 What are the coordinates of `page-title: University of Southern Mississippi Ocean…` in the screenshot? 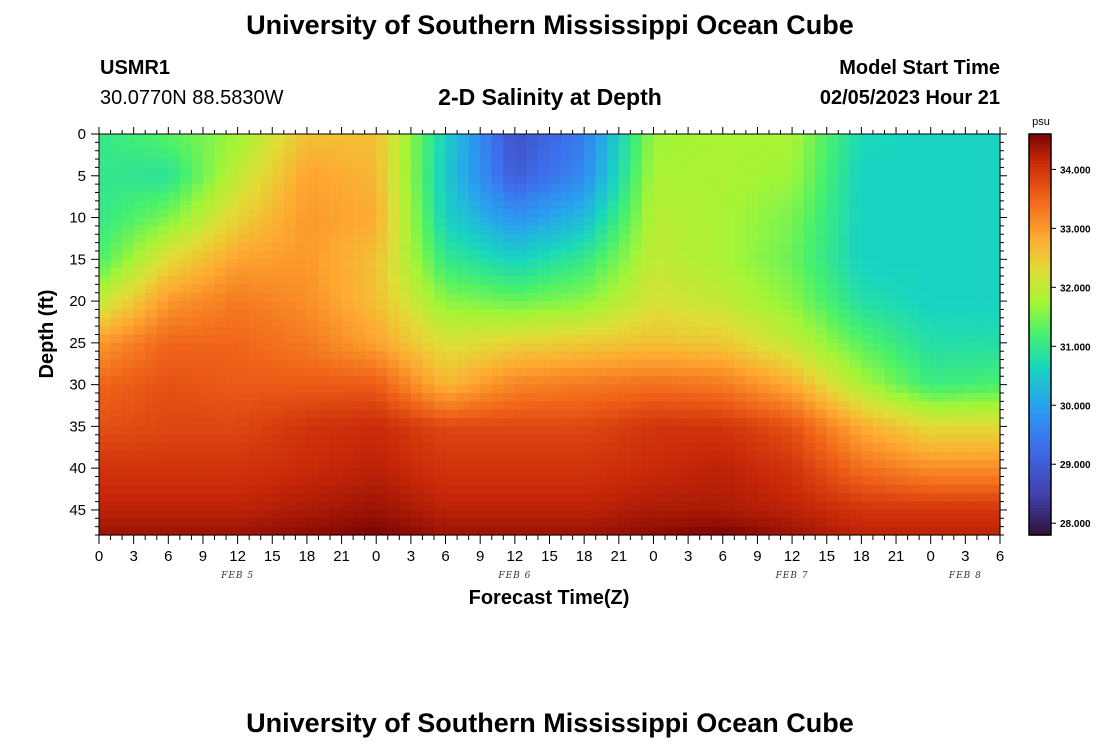 It's located at (550, 25).